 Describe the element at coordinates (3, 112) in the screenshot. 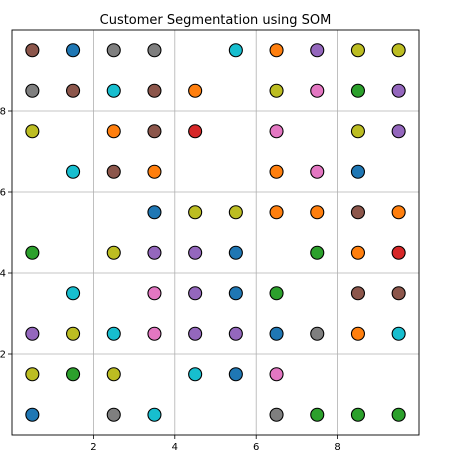

I see `y-tick-label: 8` at that location.